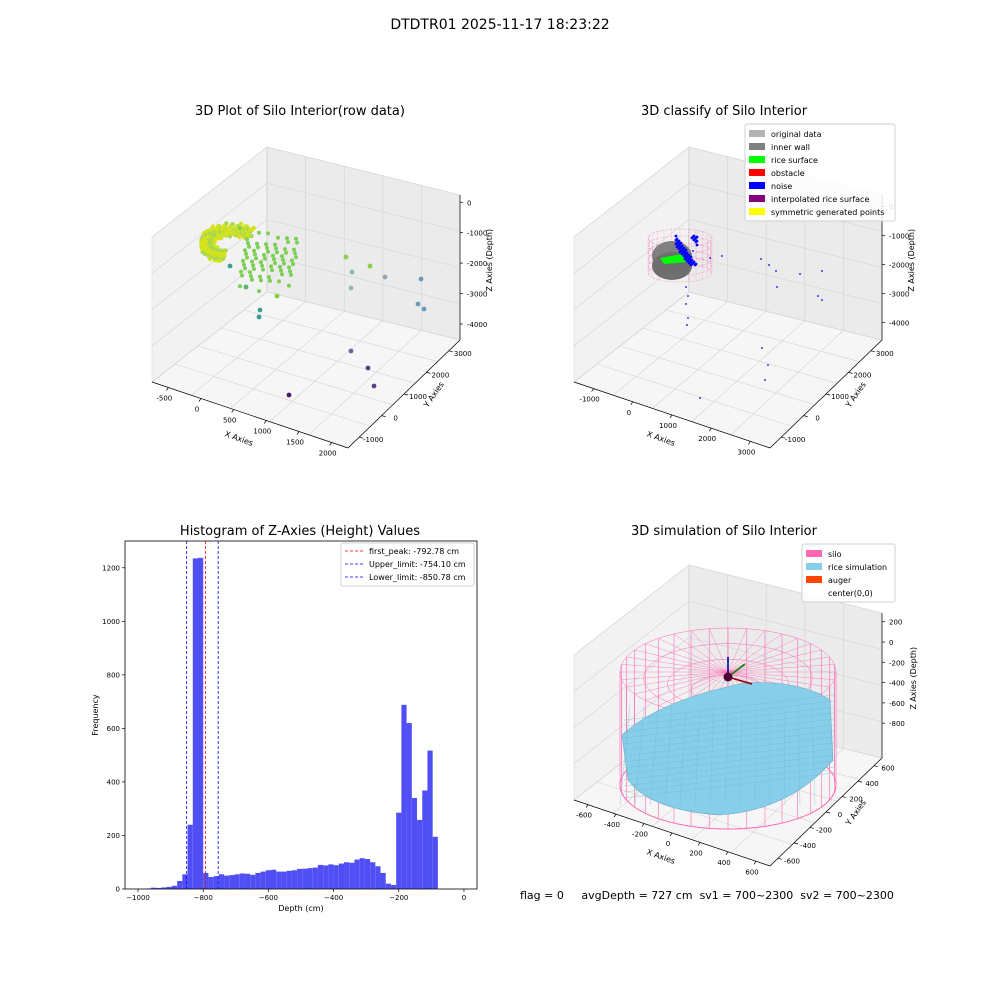 The image size is (1000, 1000). Describe the element at coordinates (631, 192) in the screenshot. I see `classify3d-grid-z-left` at that location.